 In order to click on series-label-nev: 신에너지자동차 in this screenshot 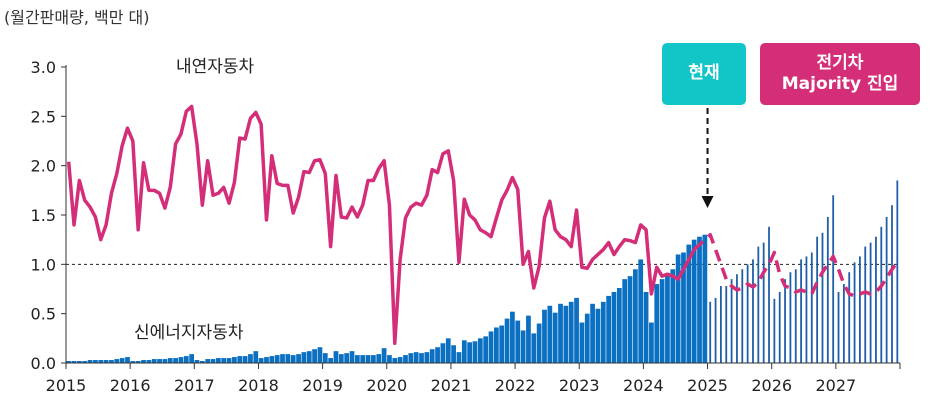, I will do `click(189, 333)`.